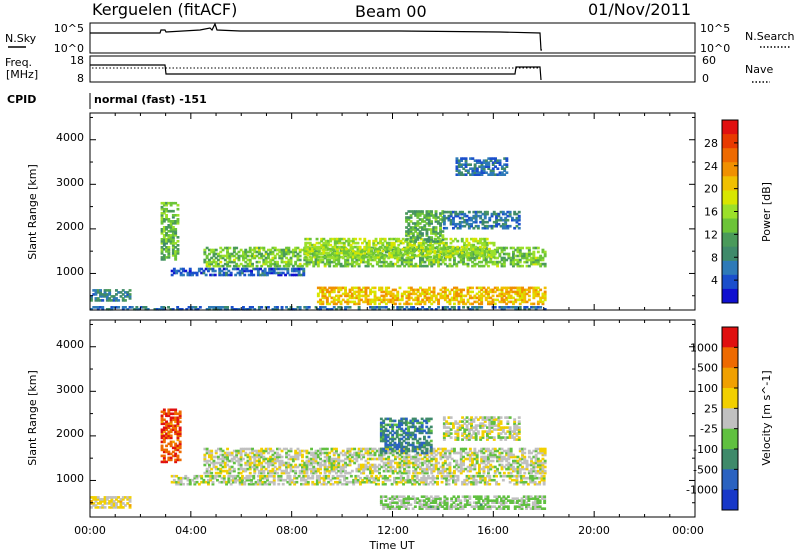 The image size is (800, 554). What do you see at coordinates (759, 69) in the screenshot?
I see `nave-label: Nave` at bounding box center [759, 69].